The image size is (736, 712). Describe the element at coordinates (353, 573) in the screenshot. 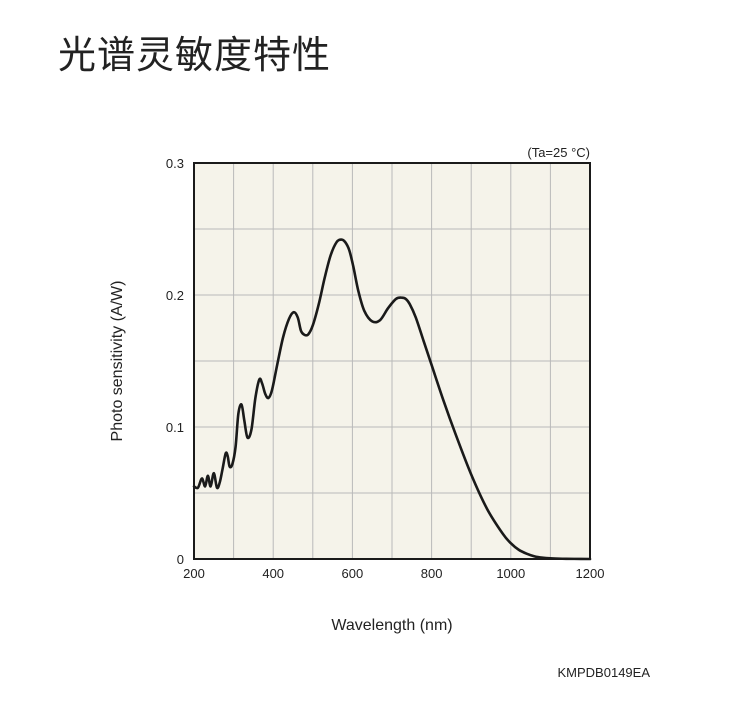

I see `x-tick-label: 600` at that location.